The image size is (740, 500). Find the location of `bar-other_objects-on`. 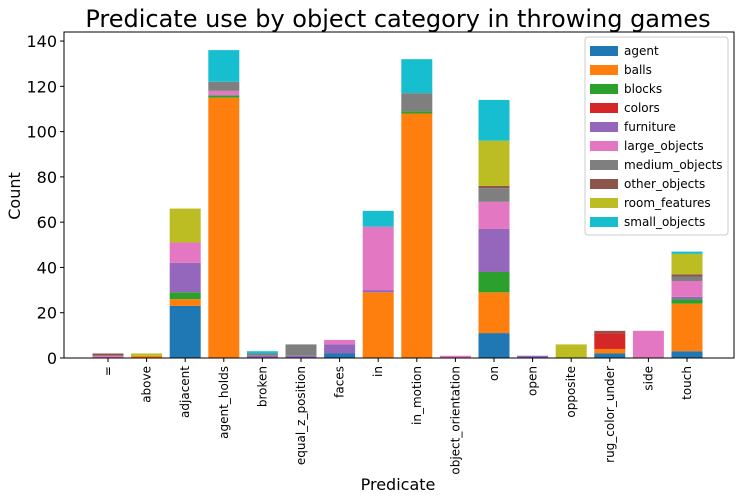

bar-other_objects-on is located at coordinates (494, 187).